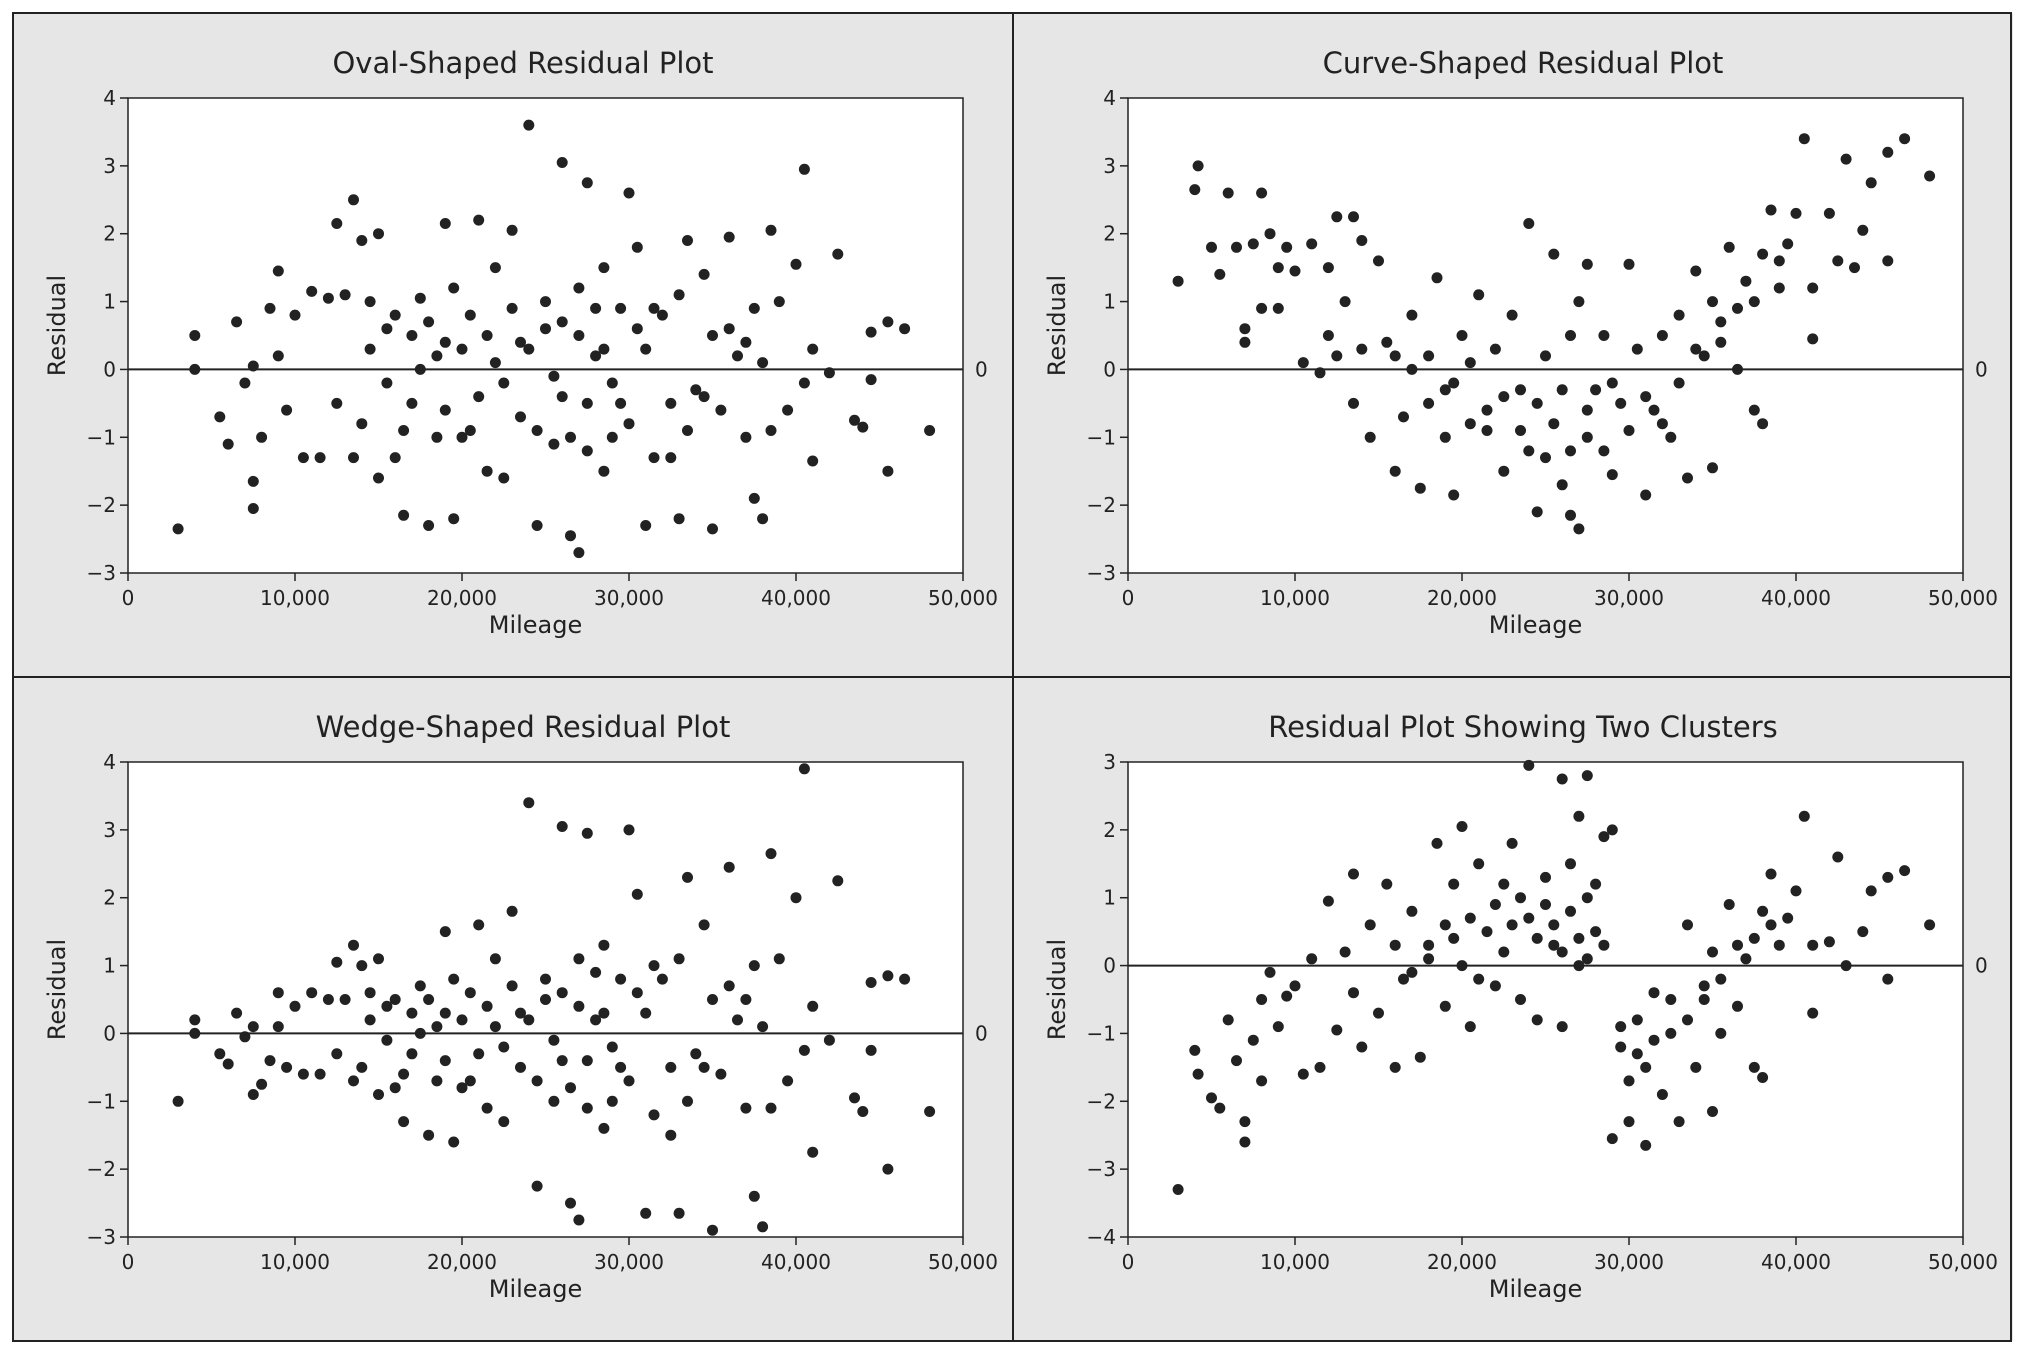 The image size is (2024, 1352). What do you see at coordinates (1101, 505) in the screenshot?
I see `y-tick-label: −2` at bounding box center [1101, 505].